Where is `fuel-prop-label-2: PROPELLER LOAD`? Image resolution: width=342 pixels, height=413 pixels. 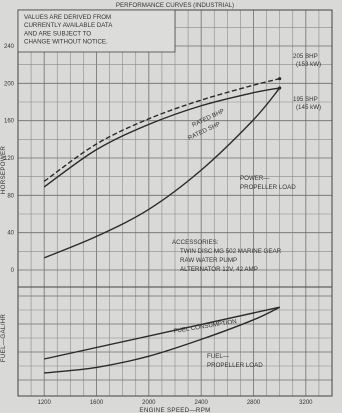
fuel-prop-label-2: PROPELLER LOAD is located at coordinates (235, 365).